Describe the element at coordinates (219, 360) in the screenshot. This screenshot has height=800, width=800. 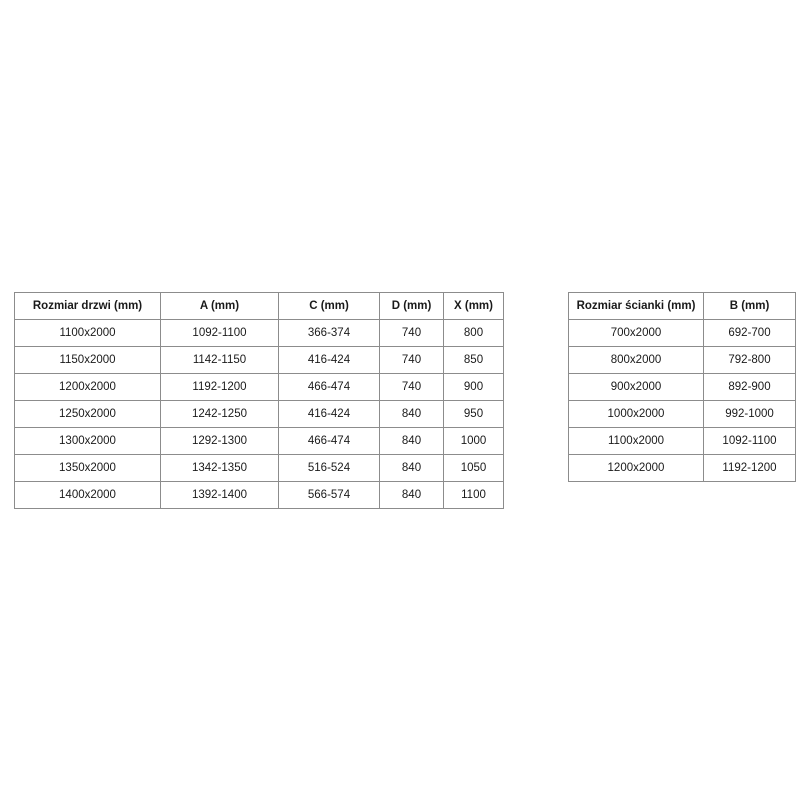
I see `cell-a: 1142-1150` at that location.